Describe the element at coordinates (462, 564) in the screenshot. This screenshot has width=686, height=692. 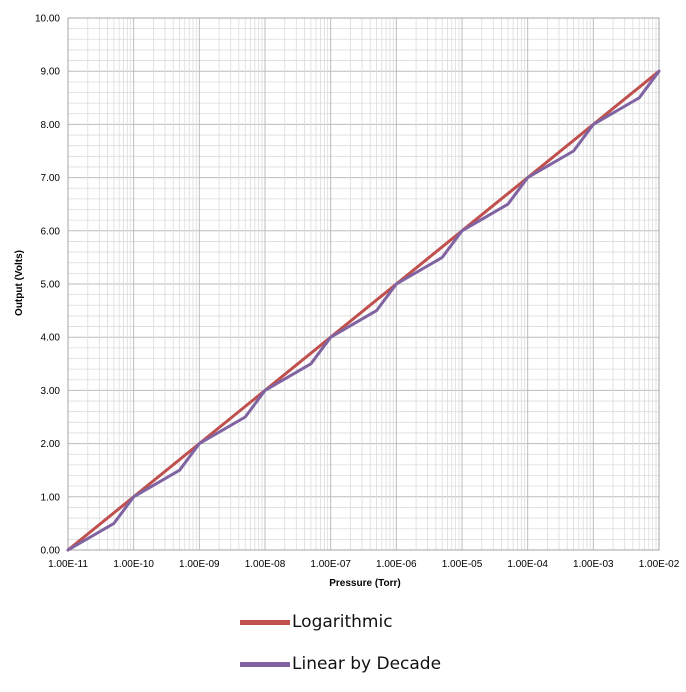
I see `x-tick-label: 1.00E-05` at that location.